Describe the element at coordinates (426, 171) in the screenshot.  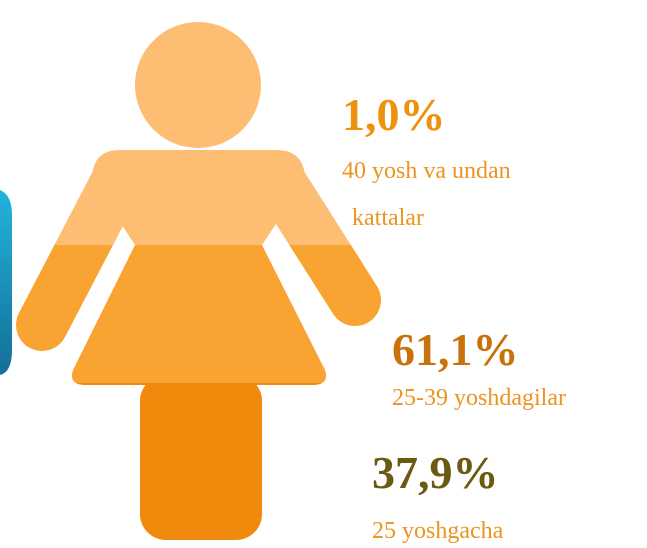
I see `label: 40 yosh va undan` at that location.